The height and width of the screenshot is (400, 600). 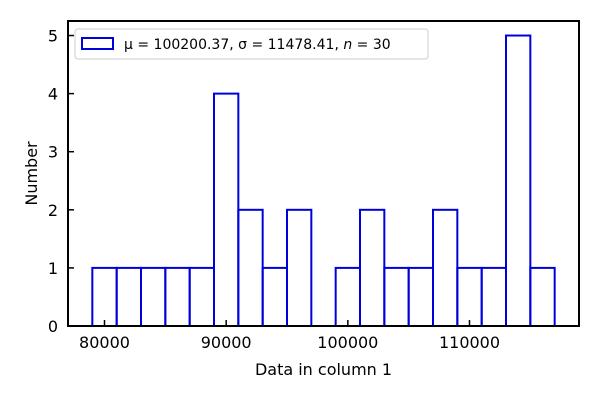 I want to click on legend-box, so click(x=251, y=44).